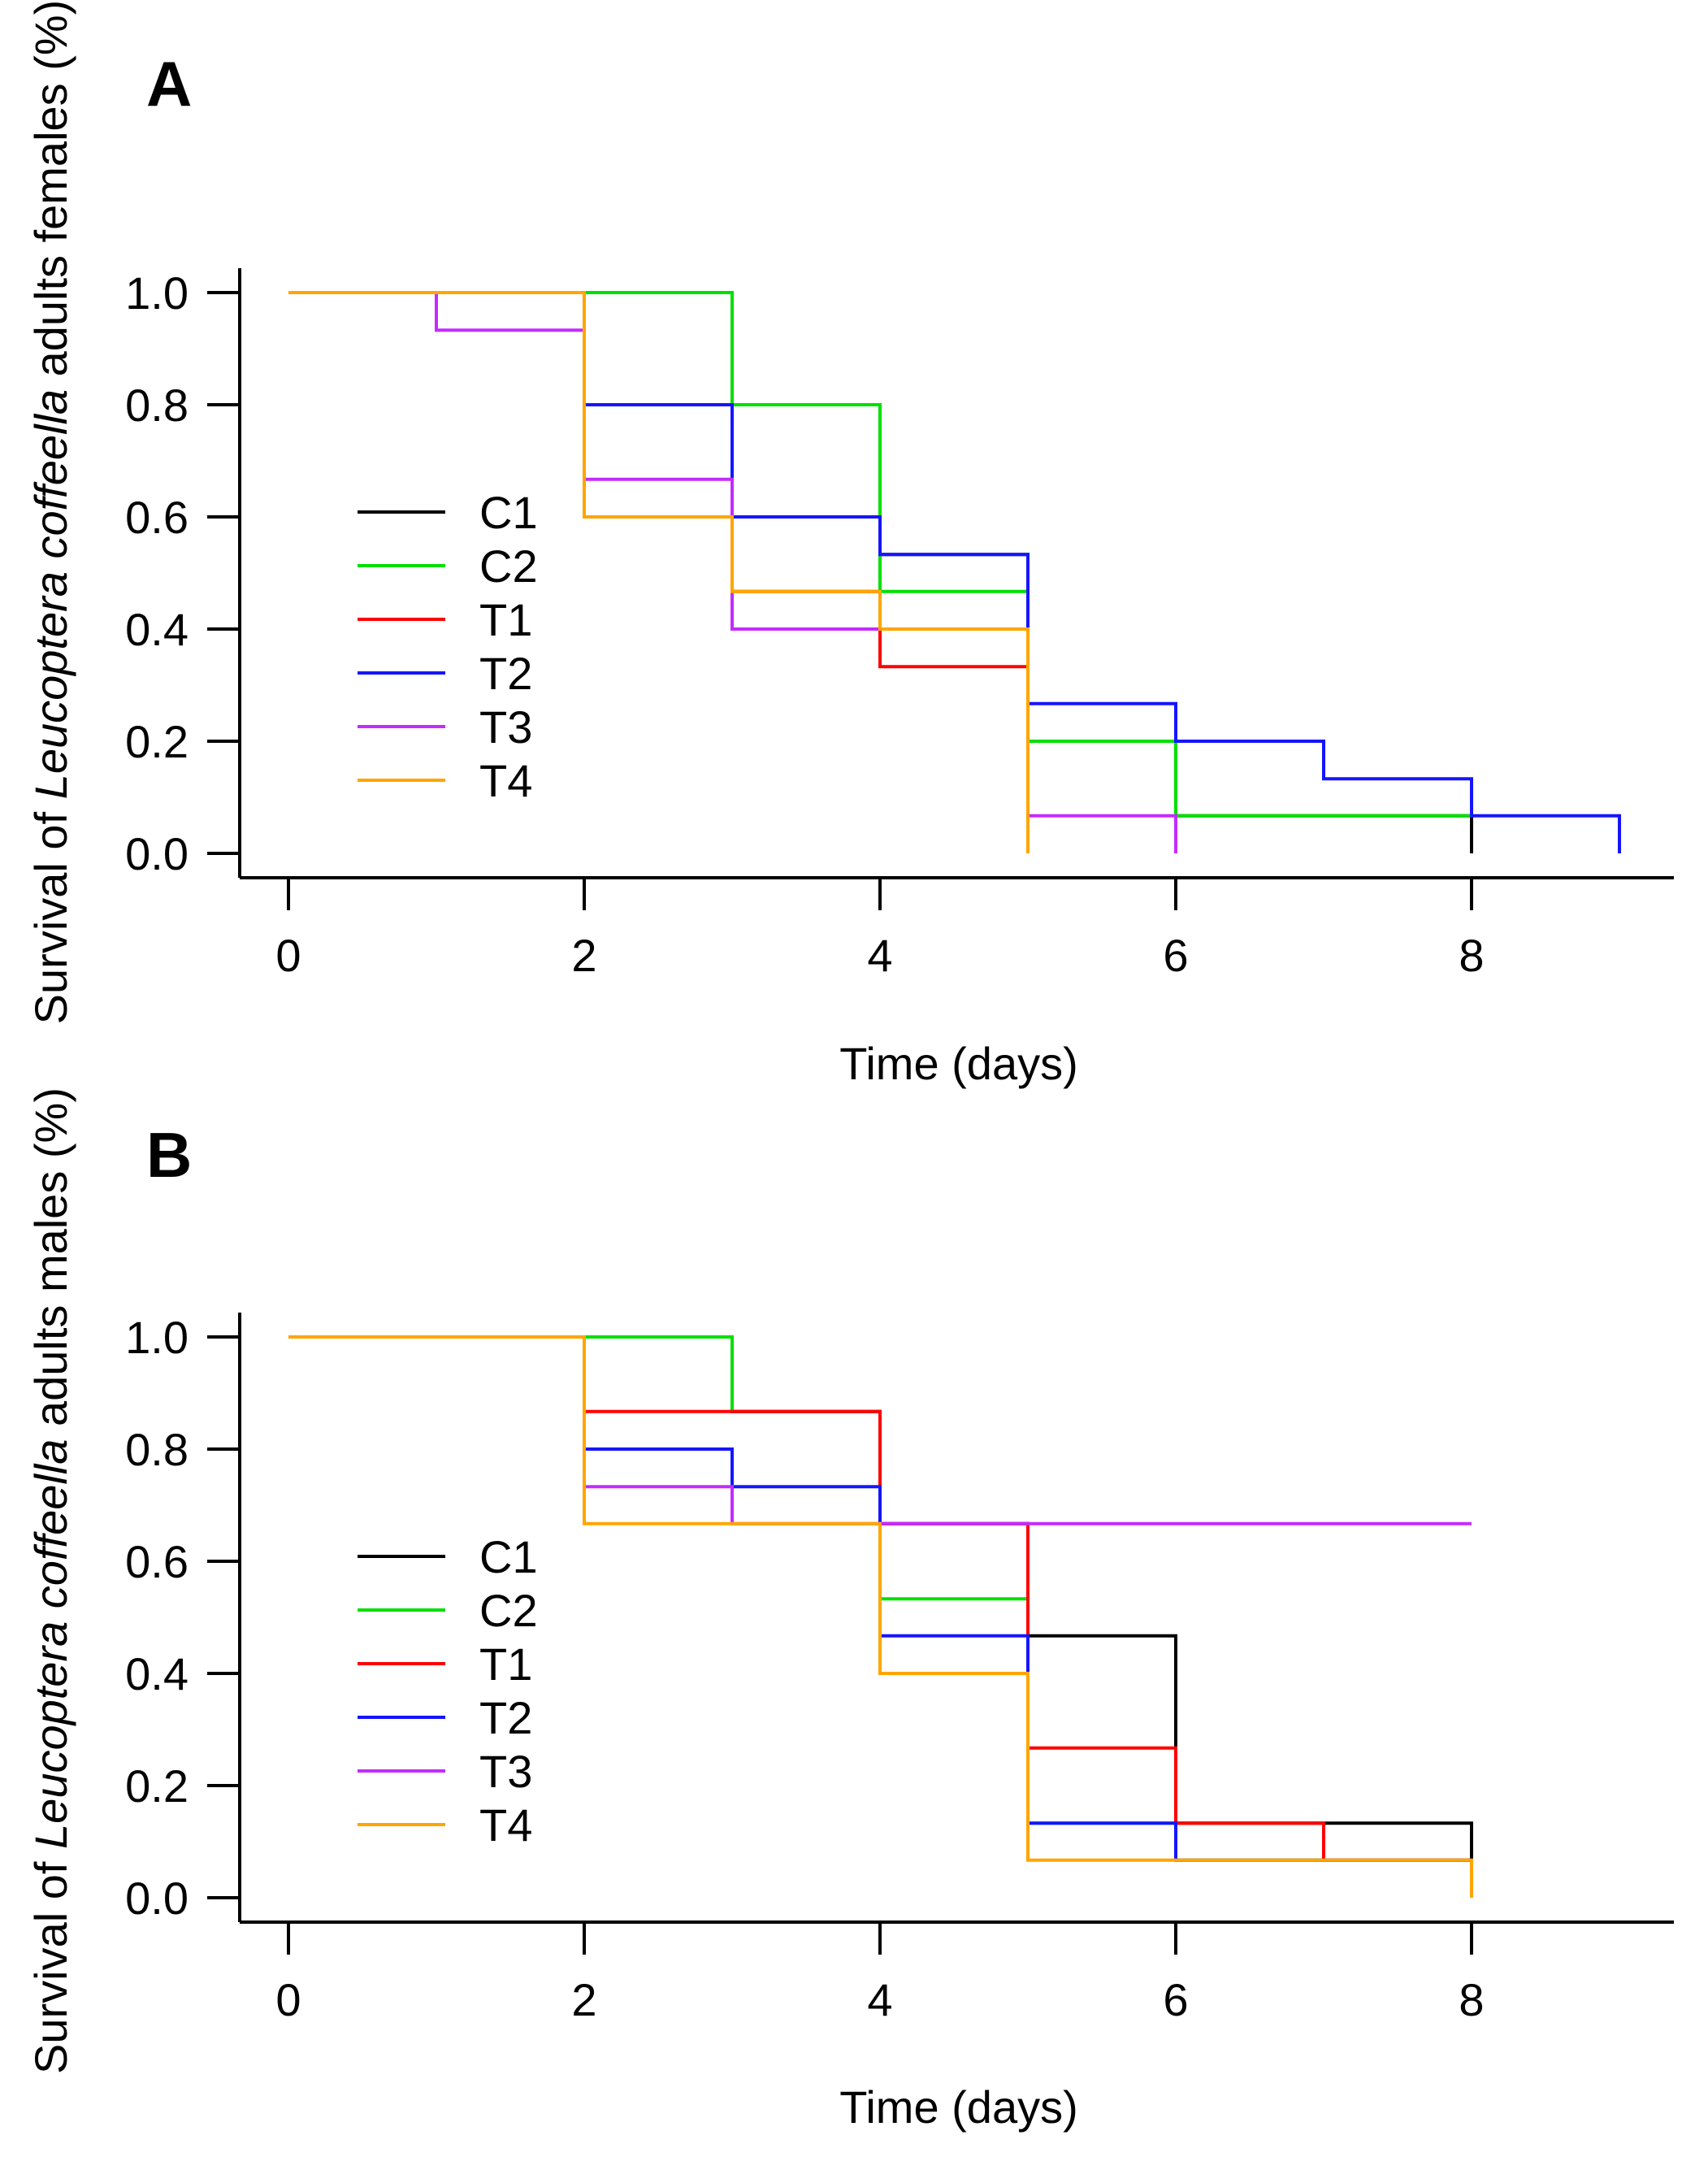 The image size is (1708, 2170). I want to click on panel-b-legend: C1 C2 T1 T2 T3 T4, so click(448, 1691).